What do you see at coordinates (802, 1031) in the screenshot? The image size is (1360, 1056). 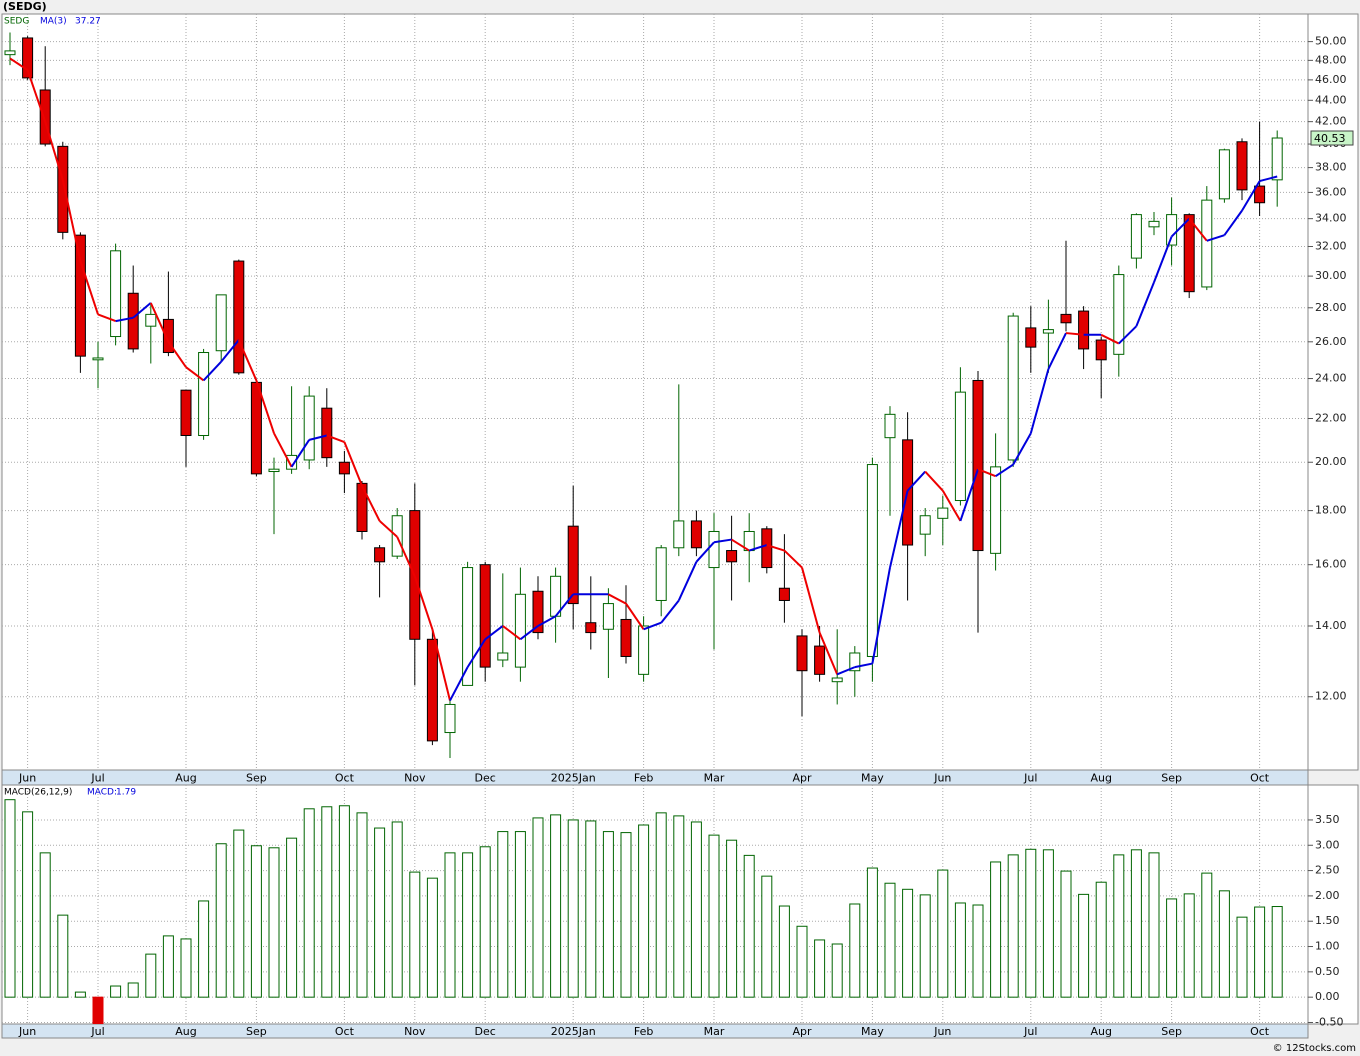 I see `x-tick-label: Apr` at bounding box center [802, 1031].